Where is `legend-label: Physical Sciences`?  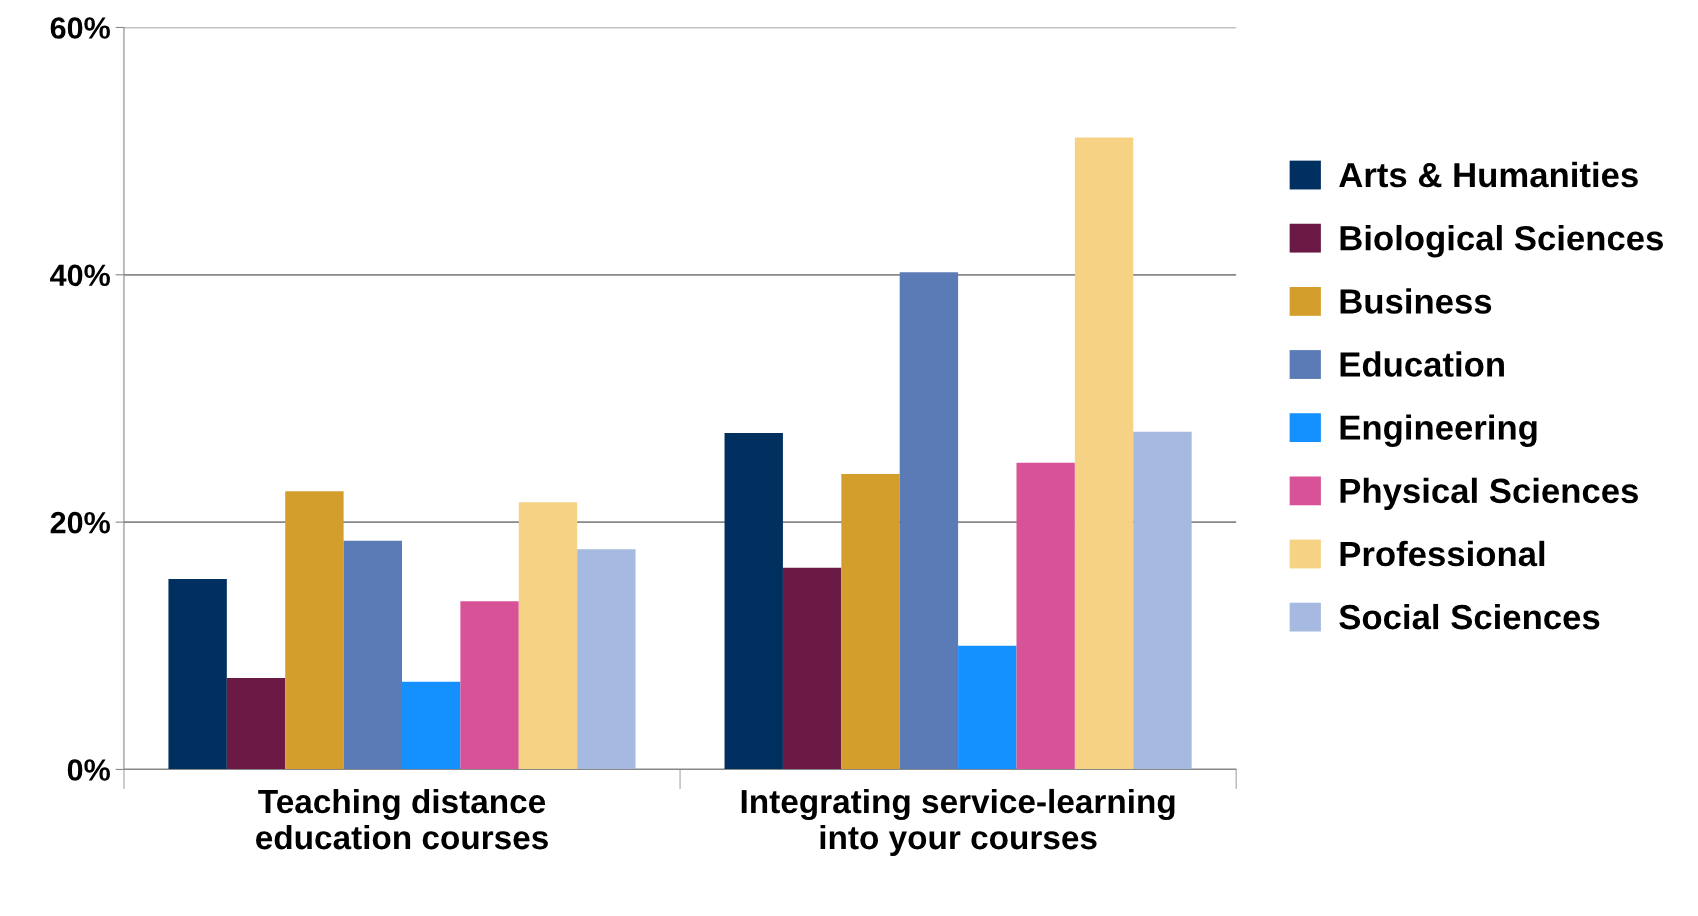
legend-label: Physical Sciences is located at coordinates (1489, 494).